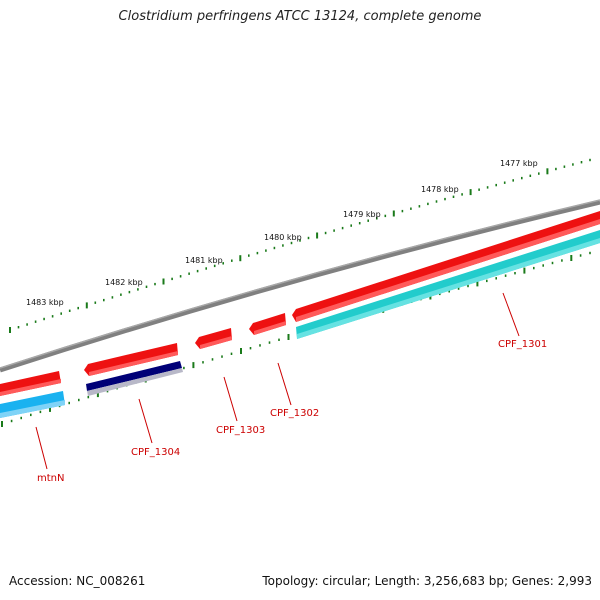 Image resolution: width=600 pixels, height=600 pixels. I want to click on cpf1301-cyan-shade, so click(448, 288).